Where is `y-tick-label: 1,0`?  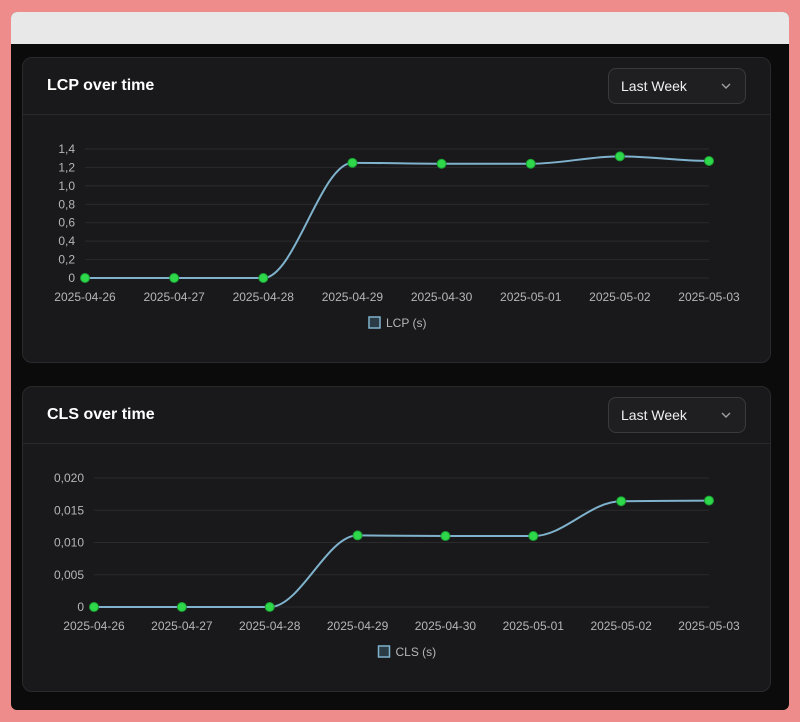
y-tick-label: 1,0 is located at coordinates (66, 186).